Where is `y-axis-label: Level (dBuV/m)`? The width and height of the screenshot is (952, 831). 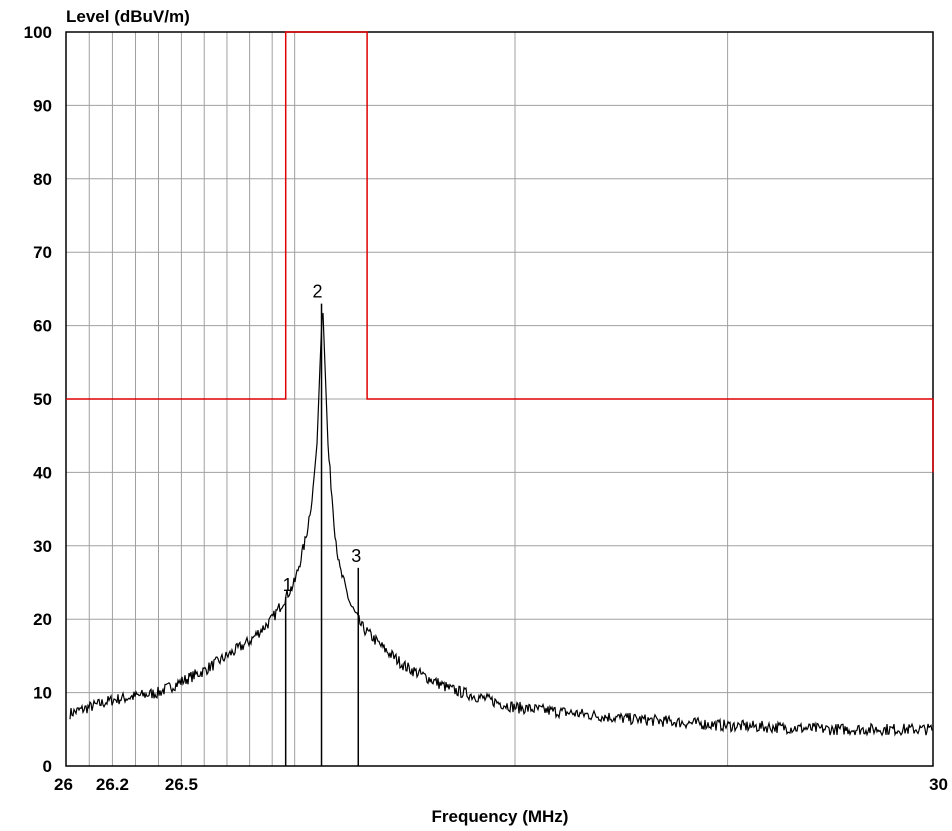 y-axis-label: Level (dBuV/m) is located at coordinates (128, 16).